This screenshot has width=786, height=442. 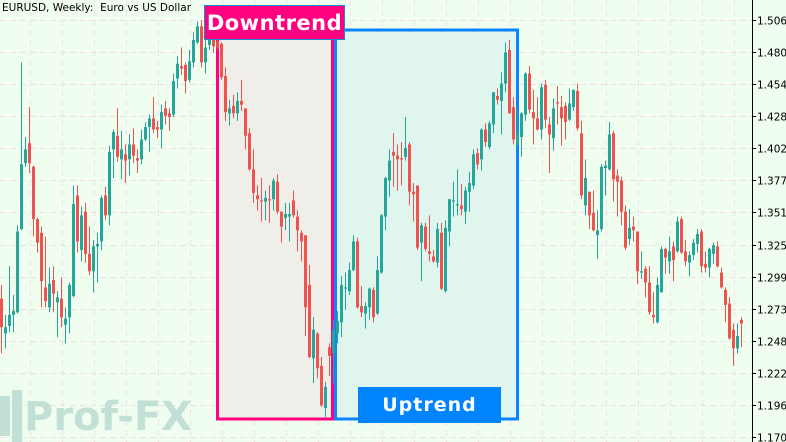 What do you see at coordinates (771, 150) in the screenshot?
I see `y-tick-label: 1.4029` at bounding box center [771, 150].